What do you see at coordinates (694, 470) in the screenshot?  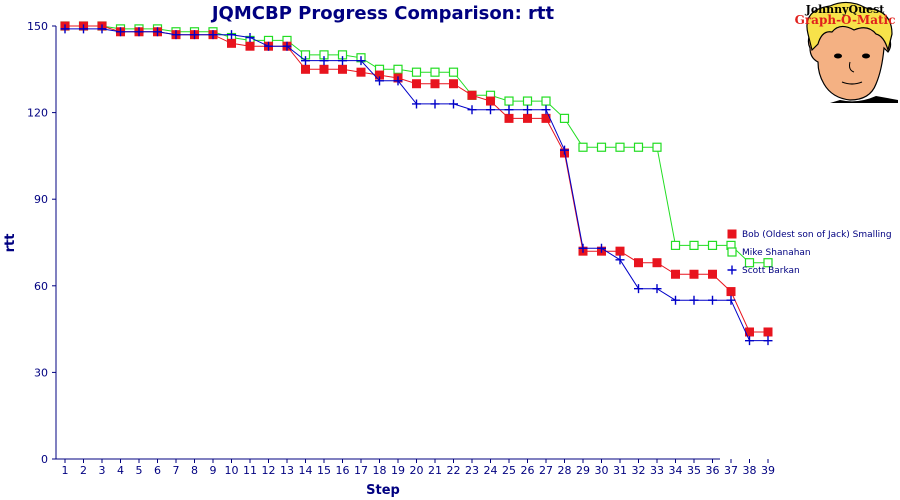 I see `x-tick-label: 35` at bounding box center [694, 470].